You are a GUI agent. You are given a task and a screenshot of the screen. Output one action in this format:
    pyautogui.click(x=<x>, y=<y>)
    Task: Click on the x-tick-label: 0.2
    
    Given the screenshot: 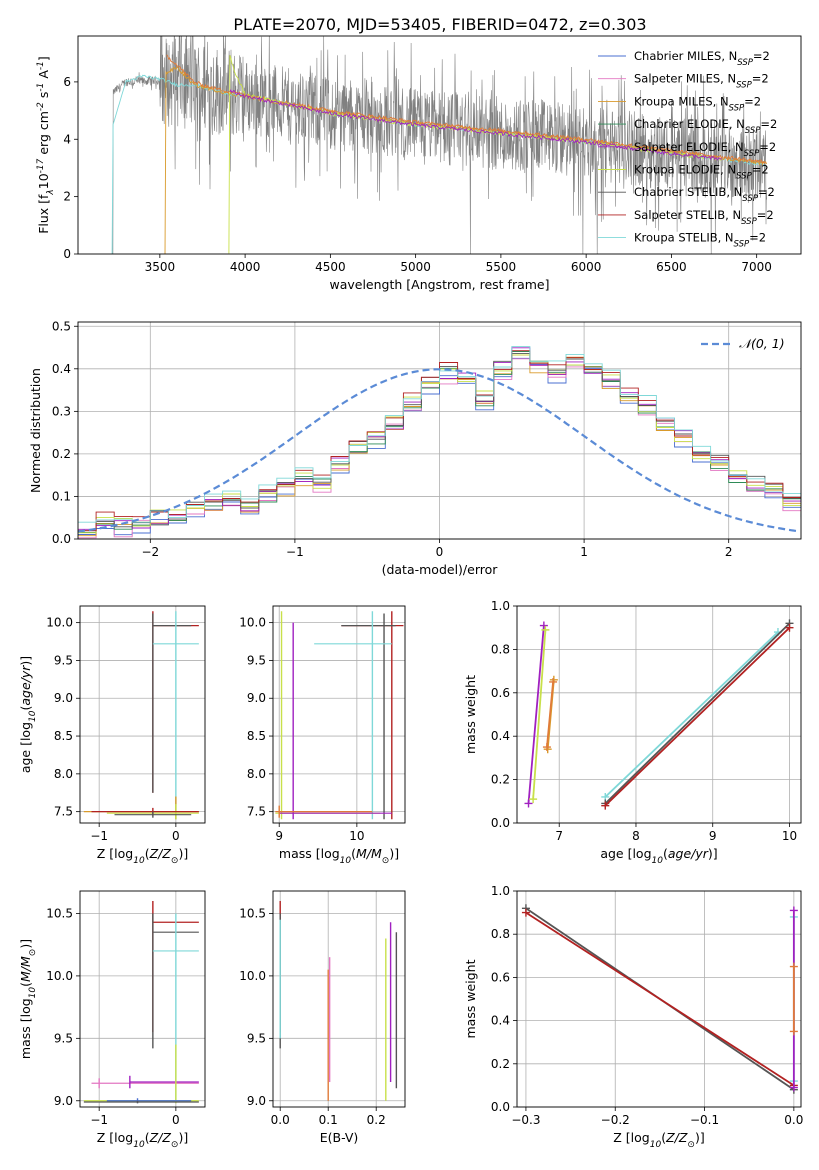 What is the action you would take?
    pyautogui.click(x=376, y=1120)
    